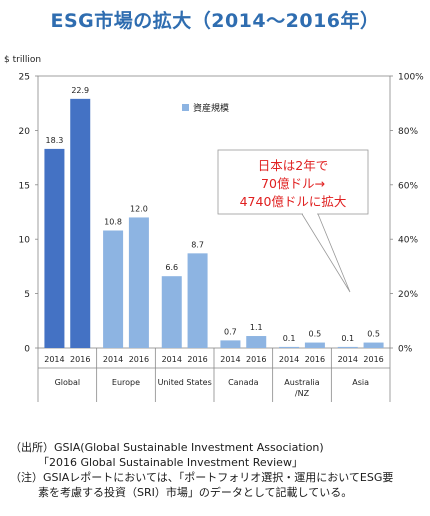  I want to click on y2-tick-label: 100%, so click(411, 78).